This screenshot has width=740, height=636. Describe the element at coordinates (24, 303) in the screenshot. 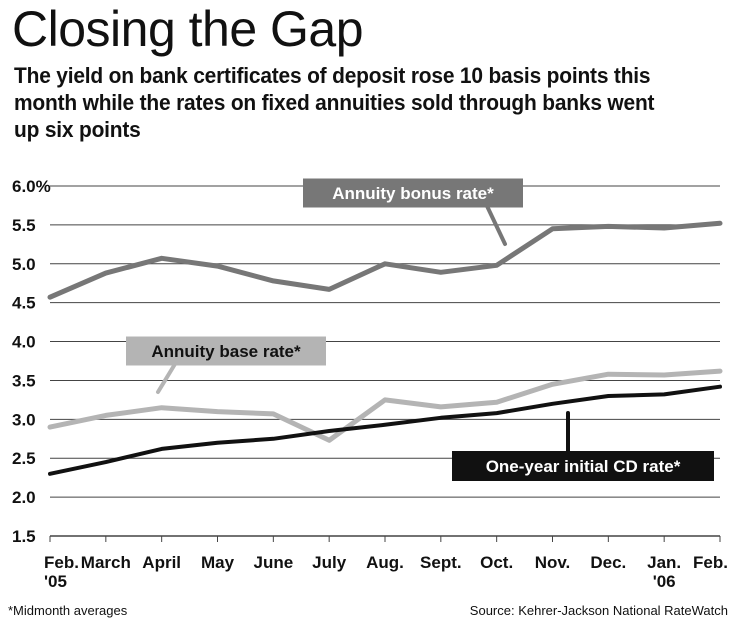

I see `y-tick-label: 4.5` at that location.